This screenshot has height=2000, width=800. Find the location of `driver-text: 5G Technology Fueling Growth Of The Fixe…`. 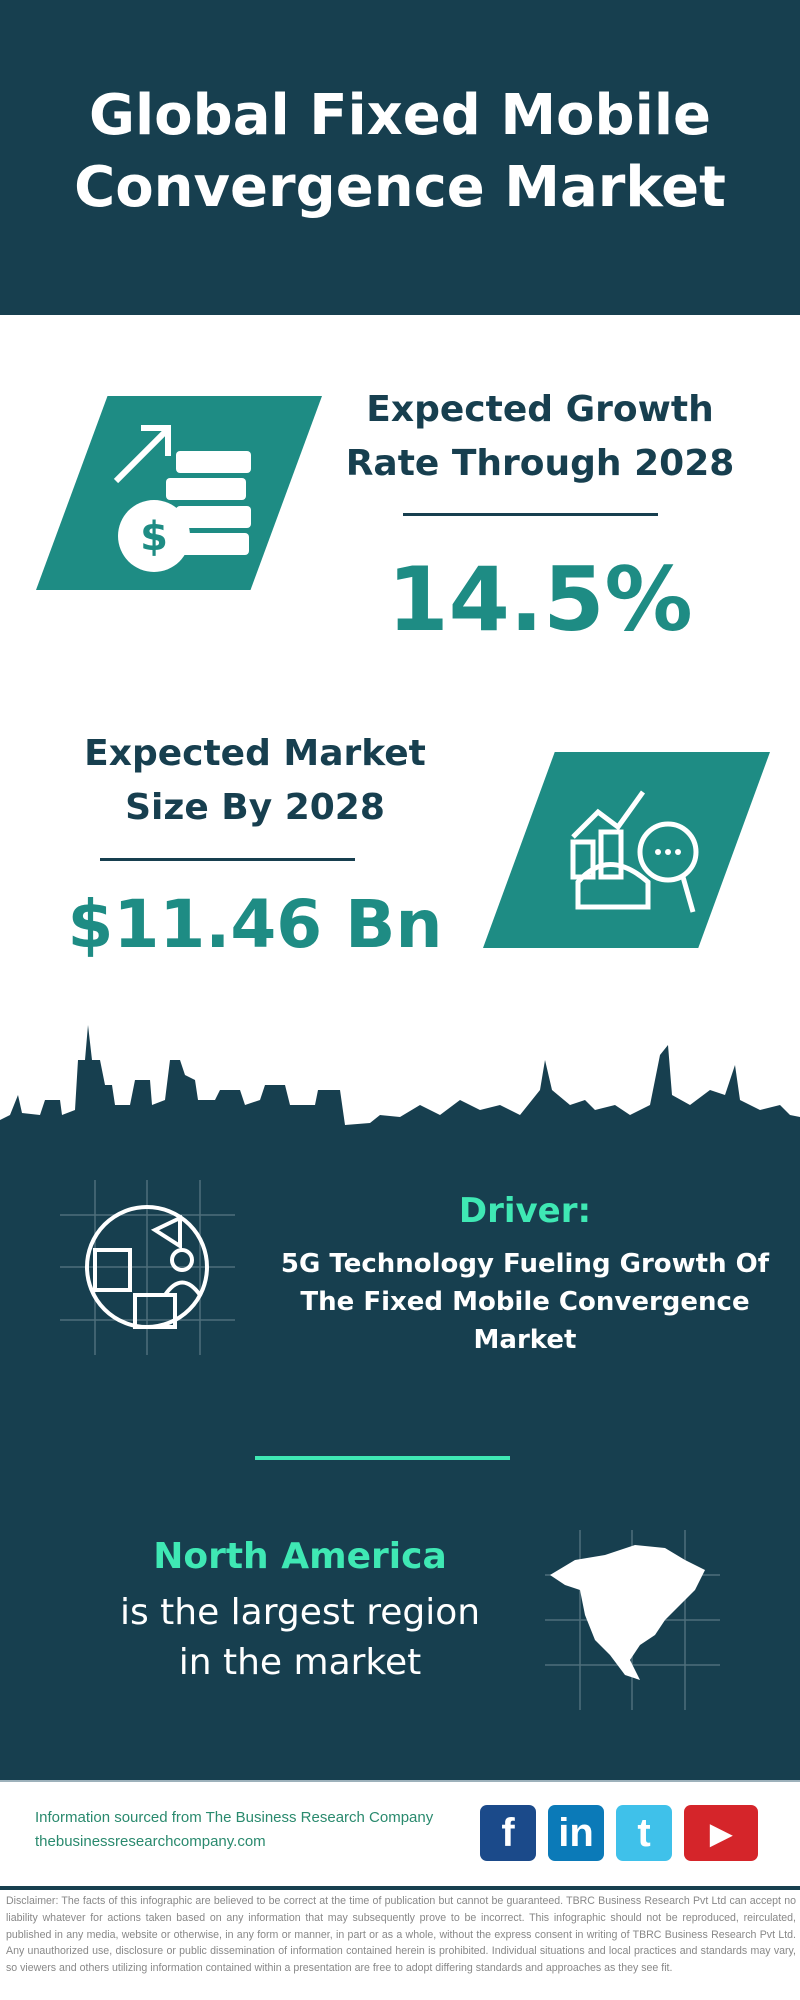

driver-text: 5G Technology Fueling Growth Of The Fixe… is located at coordinates (525, 1302).